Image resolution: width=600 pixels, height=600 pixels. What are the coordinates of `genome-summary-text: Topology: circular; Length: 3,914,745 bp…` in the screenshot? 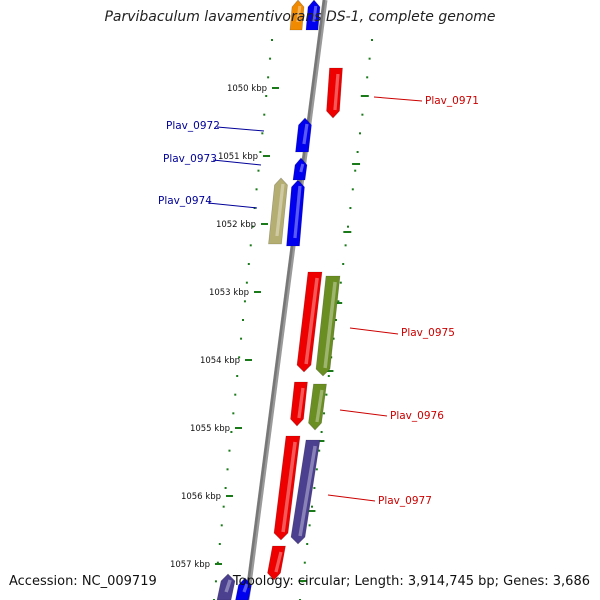 It's located at (411, 581).